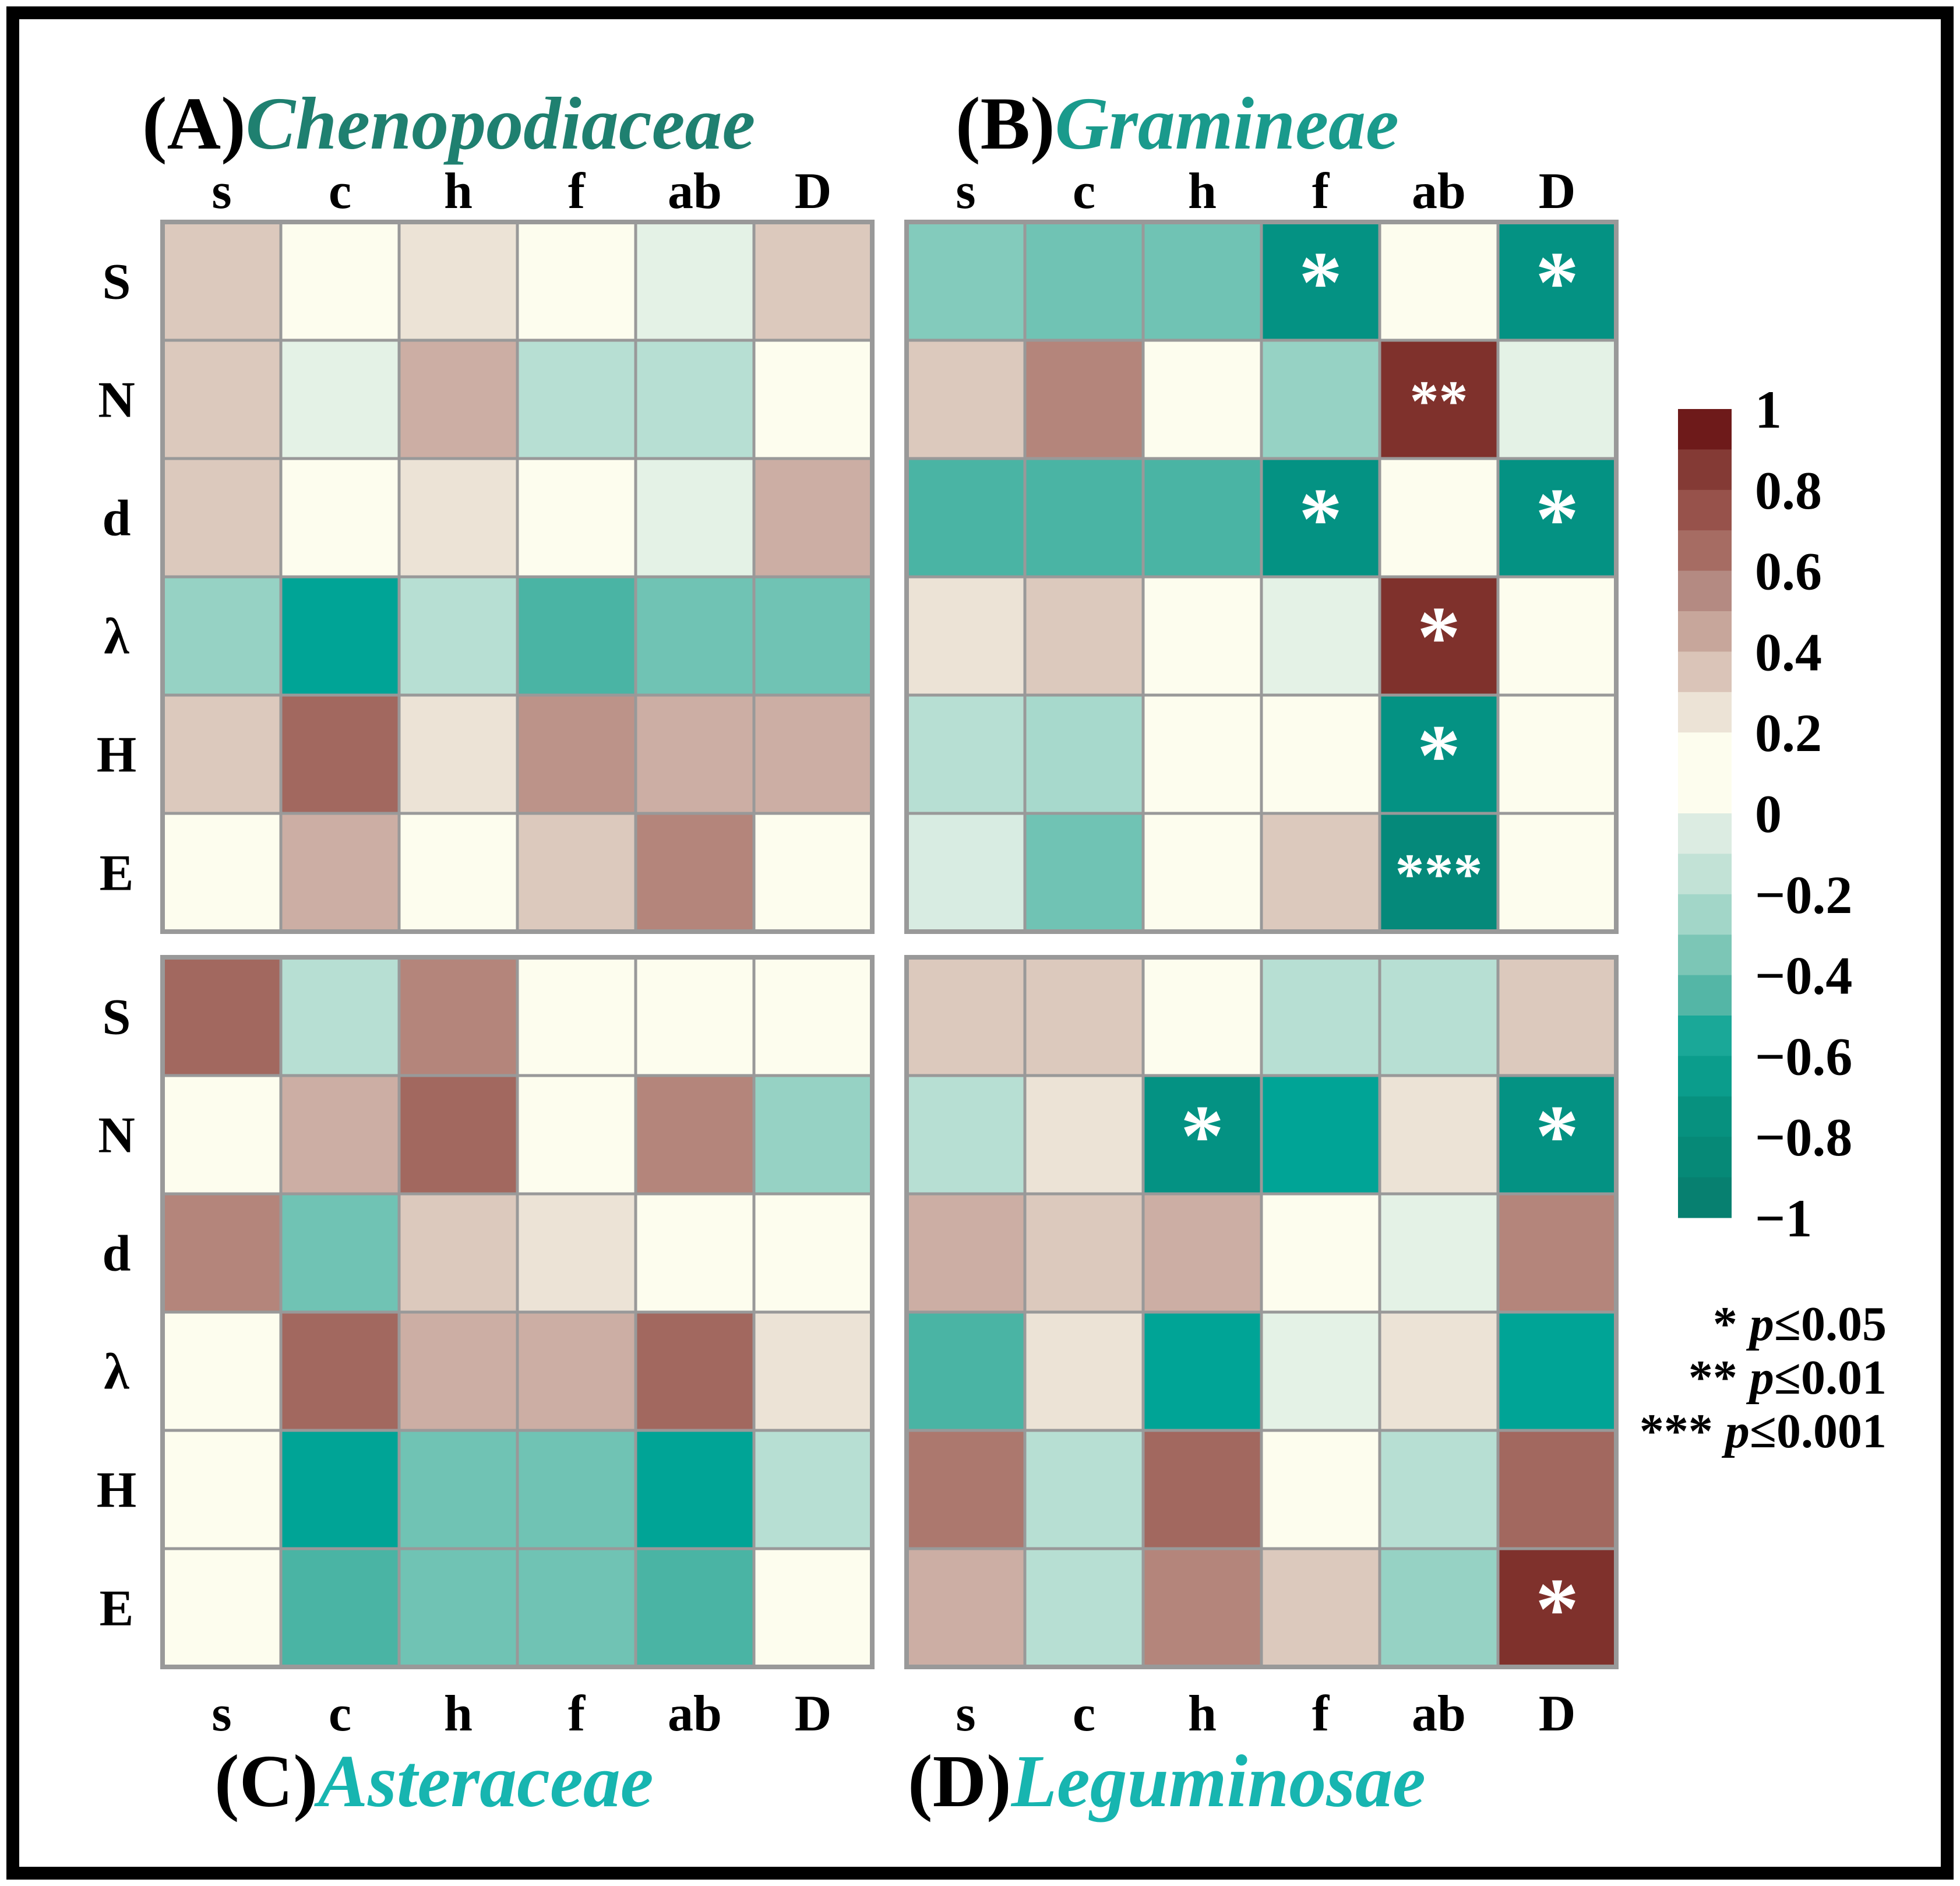 This screenshot has width=1960, height=1886. What do you see at coordinates (1719, 1378) in the screenshot?
I see `significance-stars: **` at bounding box center [1719, 1378].